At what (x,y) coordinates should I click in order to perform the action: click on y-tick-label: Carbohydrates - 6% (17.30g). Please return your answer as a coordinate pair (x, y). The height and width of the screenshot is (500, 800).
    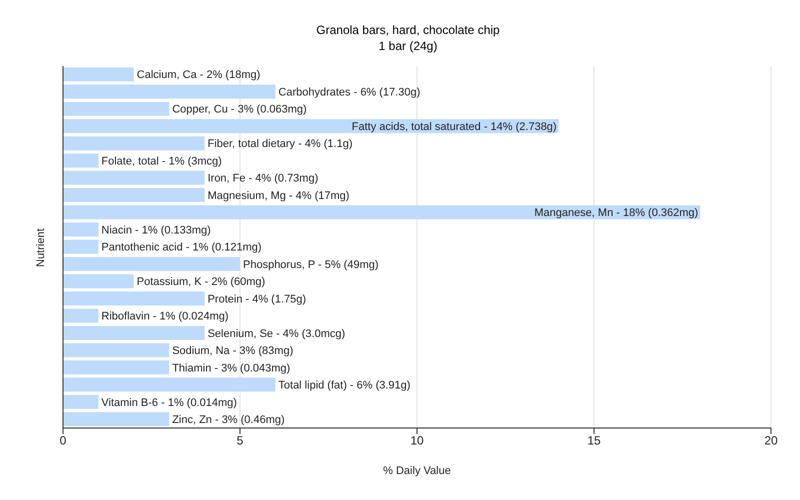
    Looking at the image, I should click on (349, 92).